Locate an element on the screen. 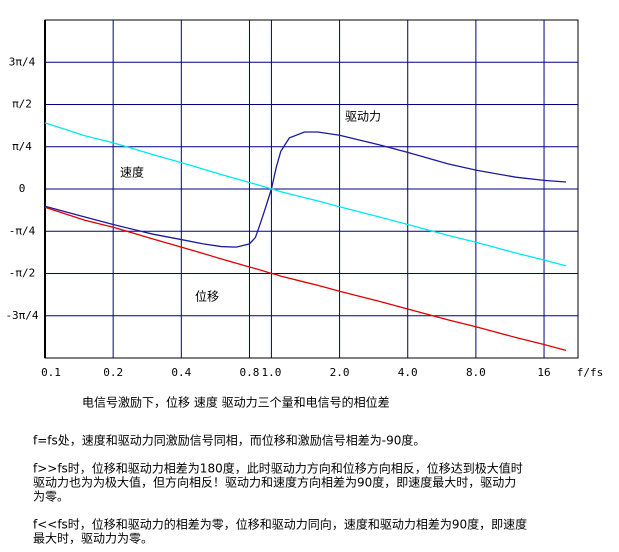  y-tick-label: π/4 is located at coordinates (22, 146).